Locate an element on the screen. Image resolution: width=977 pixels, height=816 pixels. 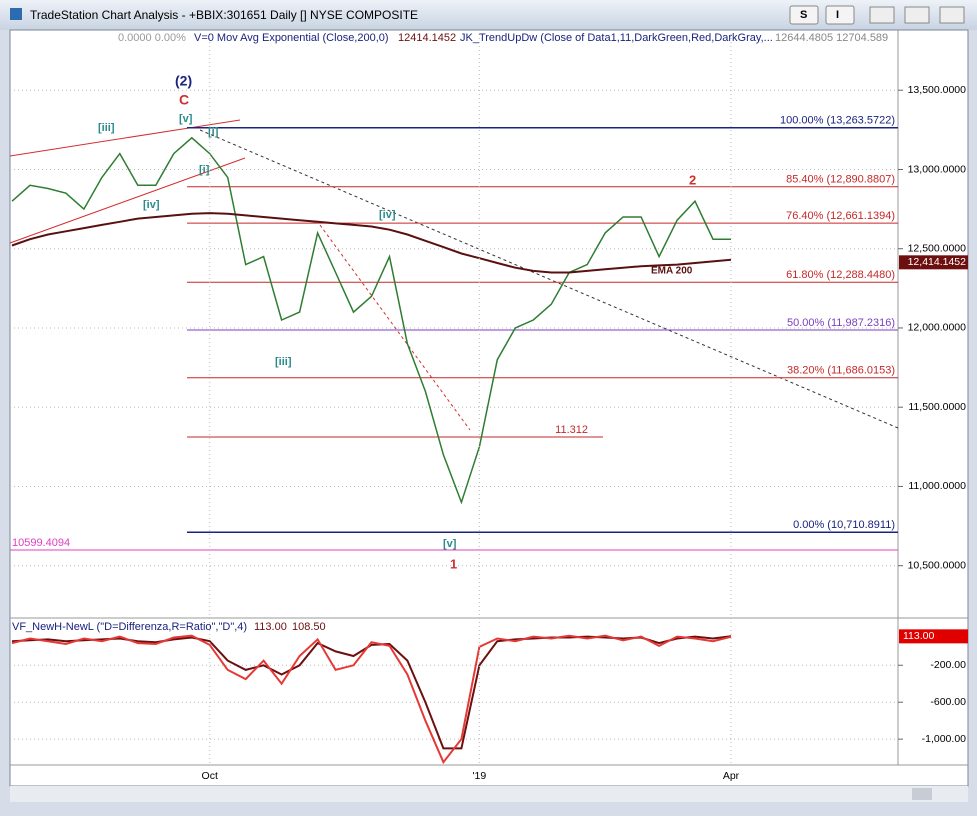
wave-label: 1 is located at coordinates (453, 563).